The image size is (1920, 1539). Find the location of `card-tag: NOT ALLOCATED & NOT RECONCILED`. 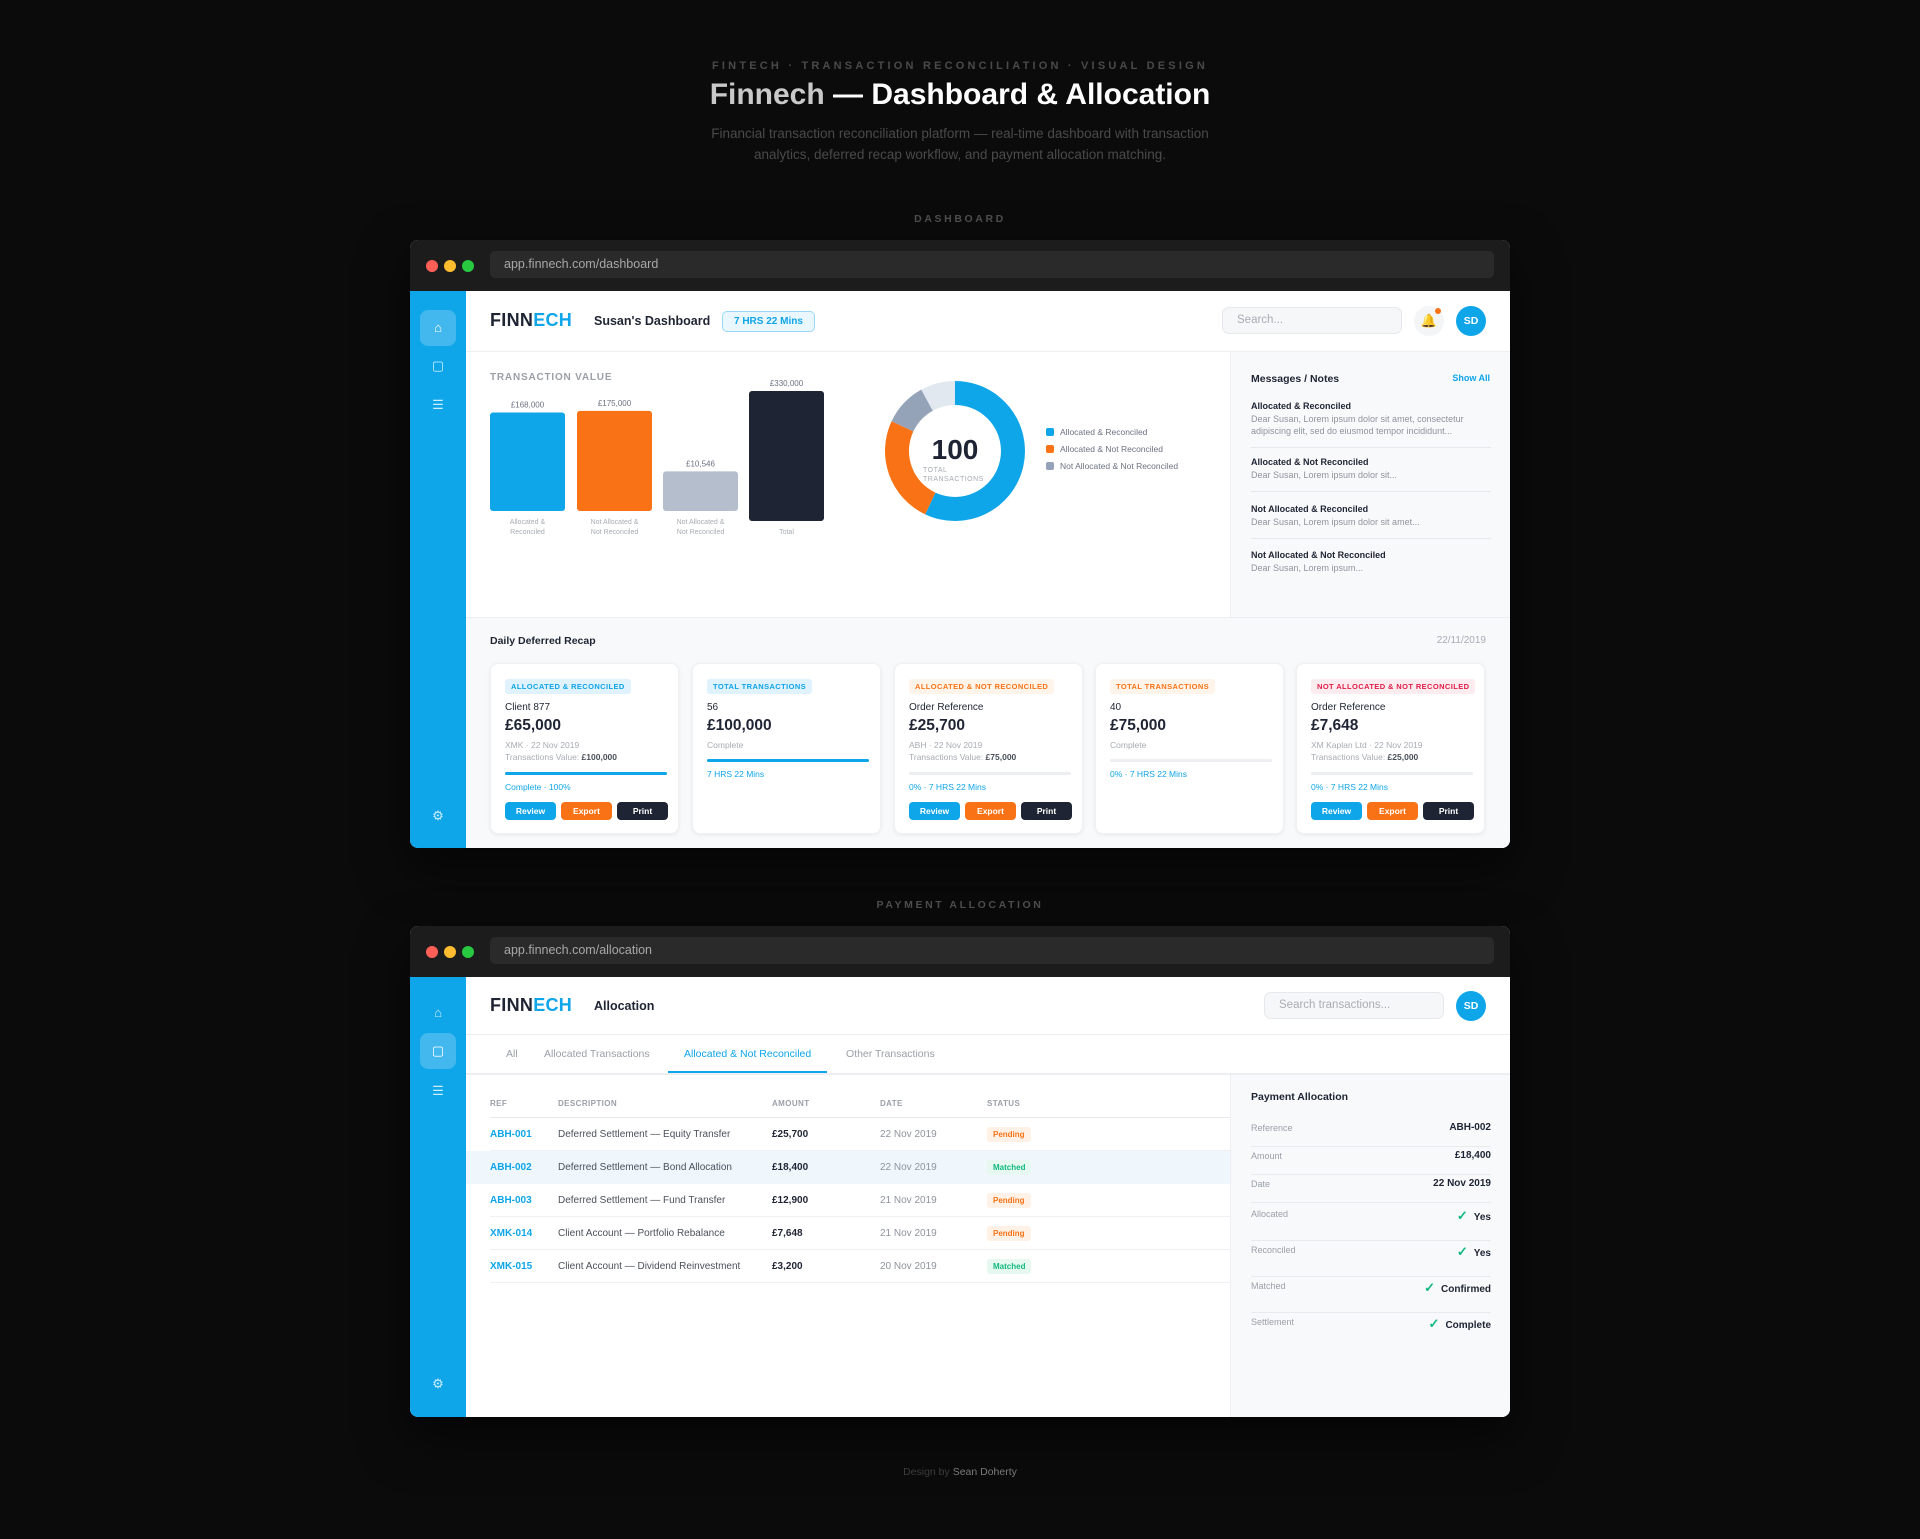

card-tag: NOT ALLOCATED & NOT RECONCILED is located at coordinates (1393, 686).